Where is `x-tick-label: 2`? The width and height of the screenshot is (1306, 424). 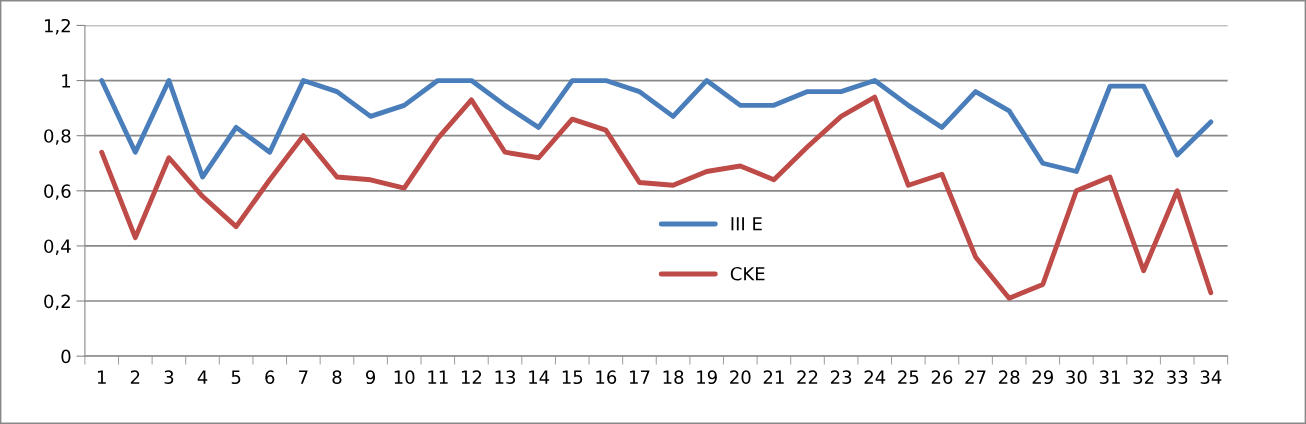
x-tick-label: 2 is located at coordinates (135, 377).